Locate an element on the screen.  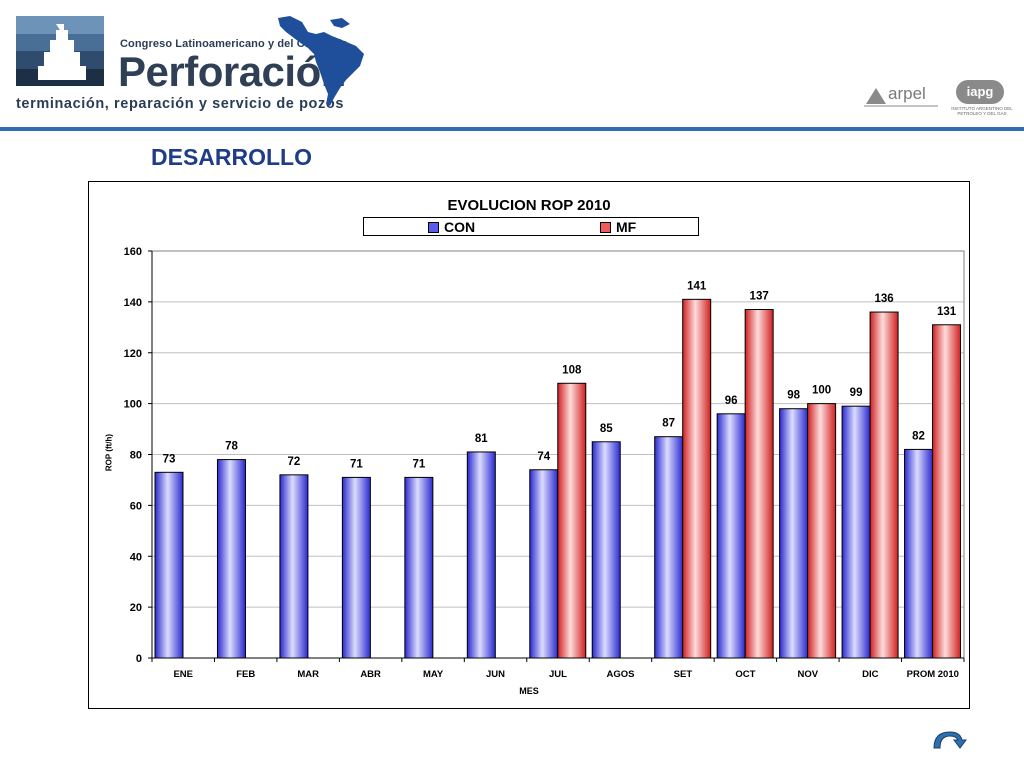
x-axis-label: MES is located at coordinates (529, 691).